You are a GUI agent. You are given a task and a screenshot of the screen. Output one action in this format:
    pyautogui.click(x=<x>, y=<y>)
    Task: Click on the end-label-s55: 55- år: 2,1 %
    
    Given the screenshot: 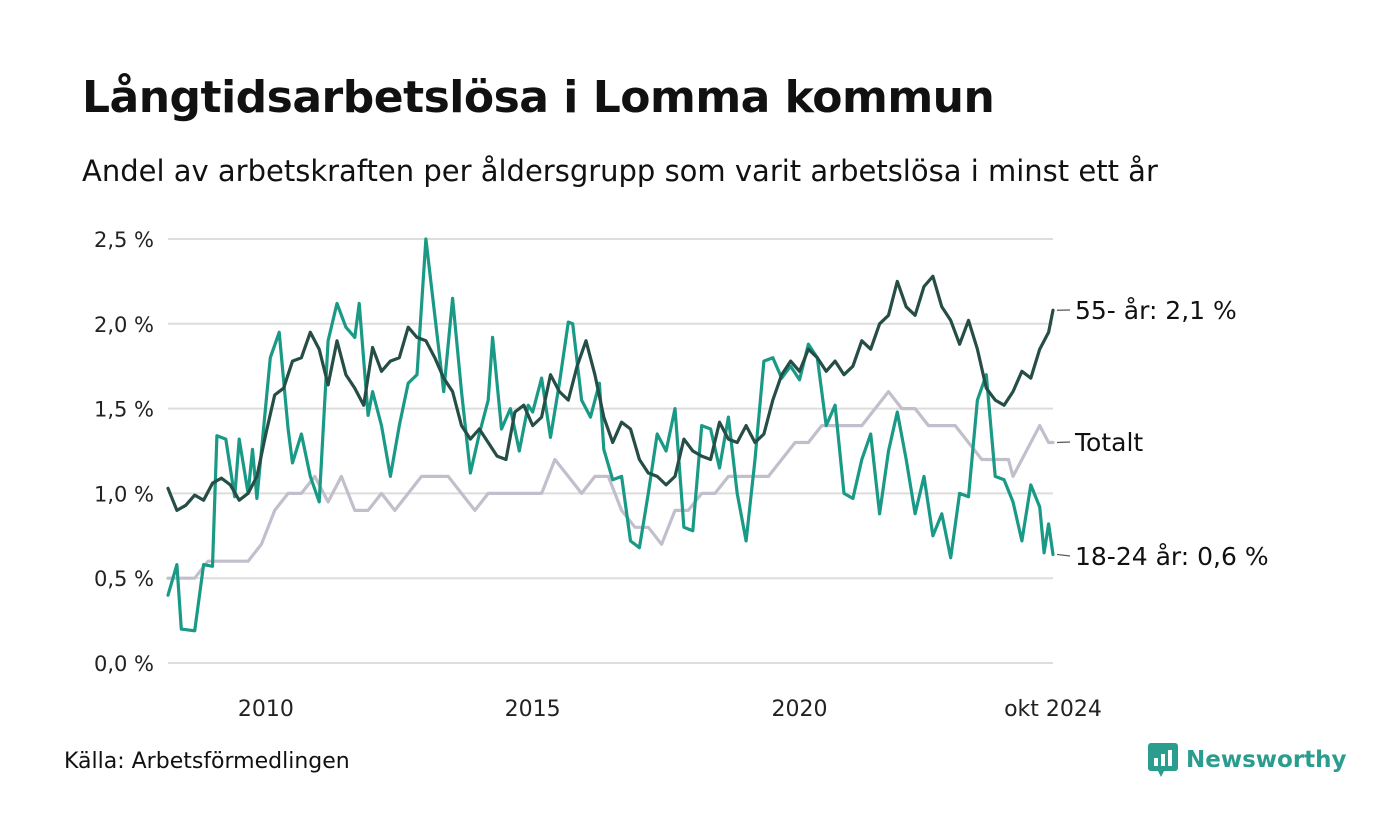 What is the action you would take?
    pyautogui.click(x=1156, y=310)
    